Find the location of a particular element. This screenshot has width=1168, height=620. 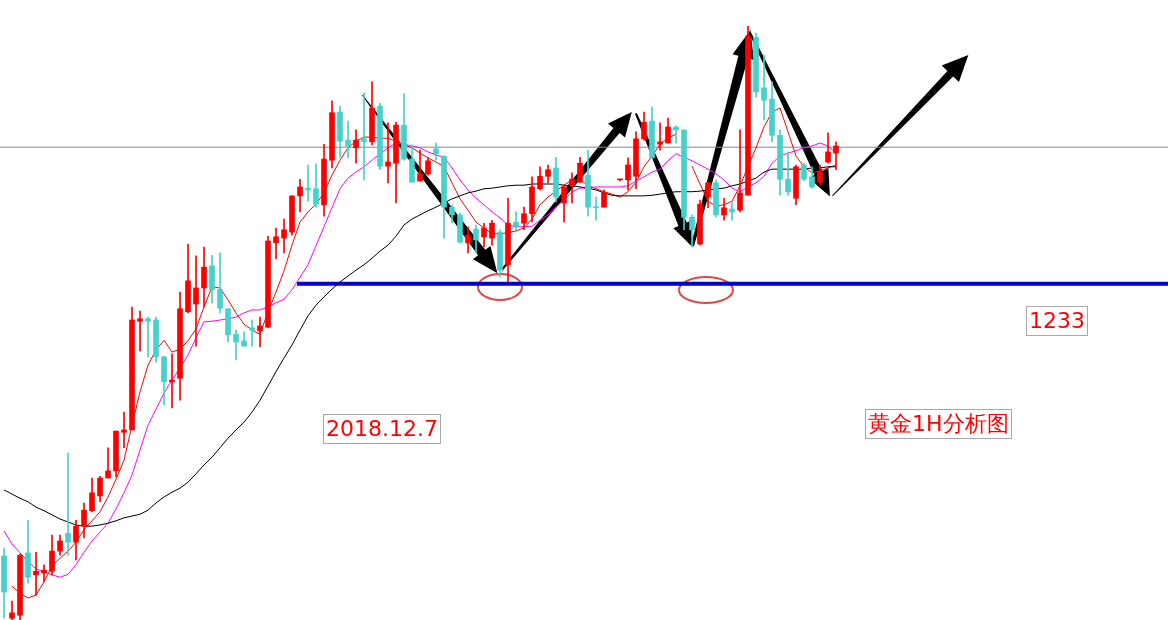

text: 黄金1H分析图 is located at coordinates (938, 424).